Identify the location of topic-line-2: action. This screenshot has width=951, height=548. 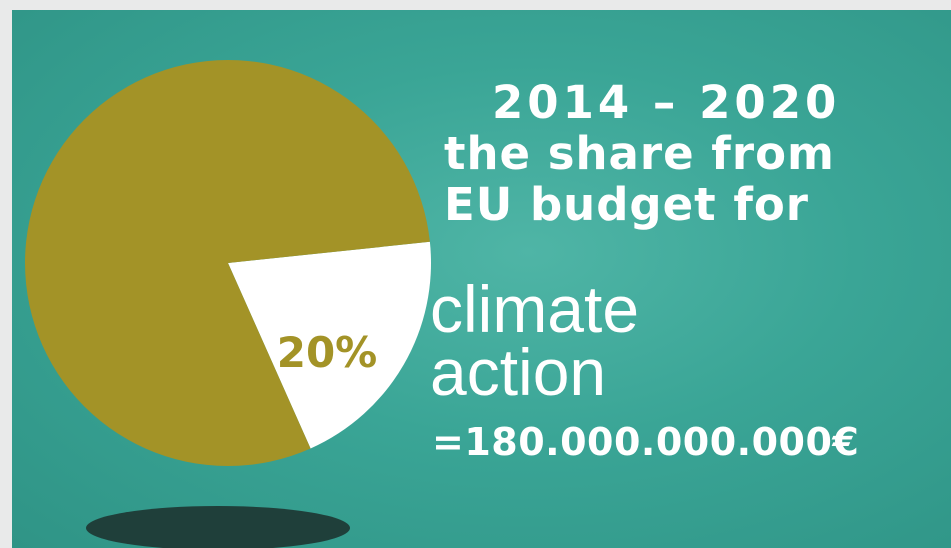
(518, 371).